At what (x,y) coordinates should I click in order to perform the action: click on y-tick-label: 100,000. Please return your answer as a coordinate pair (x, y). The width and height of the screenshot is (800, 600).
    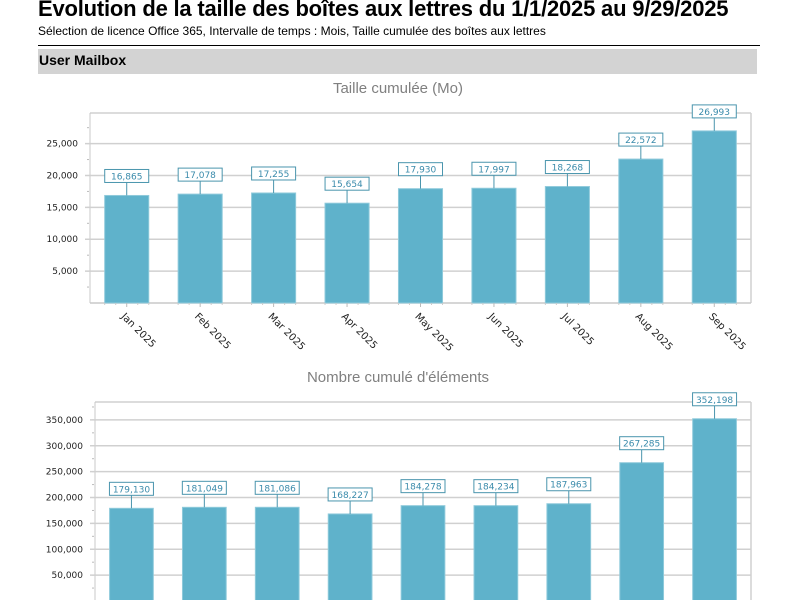
    Looking at the image, I should click on (64, 550).